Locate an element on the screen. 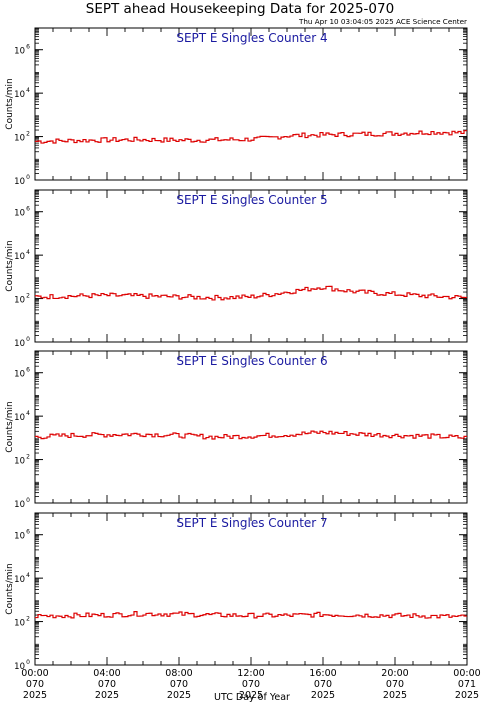 This screenshot has height=703, width=481. panel-title: SEPT E Singles Counter 6 is located at coordinates (251, 361).